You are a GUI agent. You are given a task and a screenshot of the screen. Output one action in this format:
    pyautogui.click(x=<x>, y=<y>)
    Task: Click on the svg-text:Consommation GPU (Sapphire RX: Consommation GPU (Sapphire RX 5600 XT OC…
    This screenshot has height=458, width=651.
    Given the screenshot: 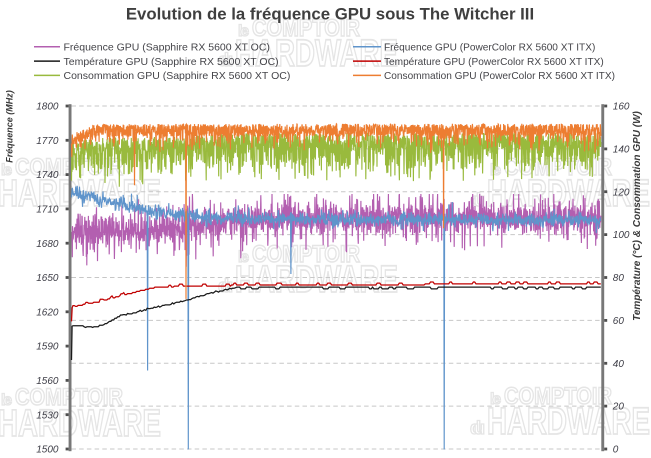 What is the action you would take?
    pyautogui.click(x=177, y=76)
    